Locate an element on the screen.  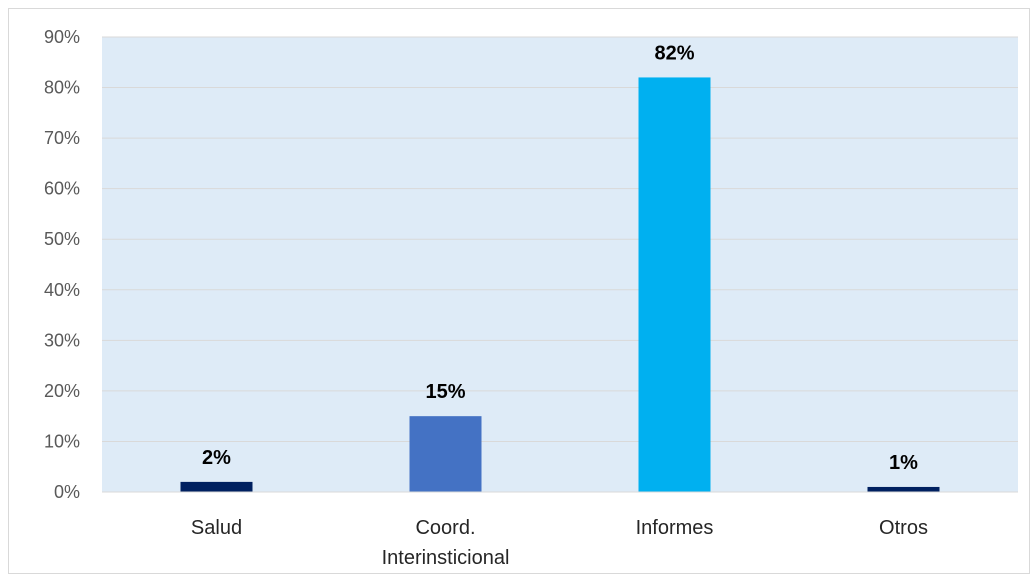
y-tick-label: 70% is located at coordinates (62, 138).